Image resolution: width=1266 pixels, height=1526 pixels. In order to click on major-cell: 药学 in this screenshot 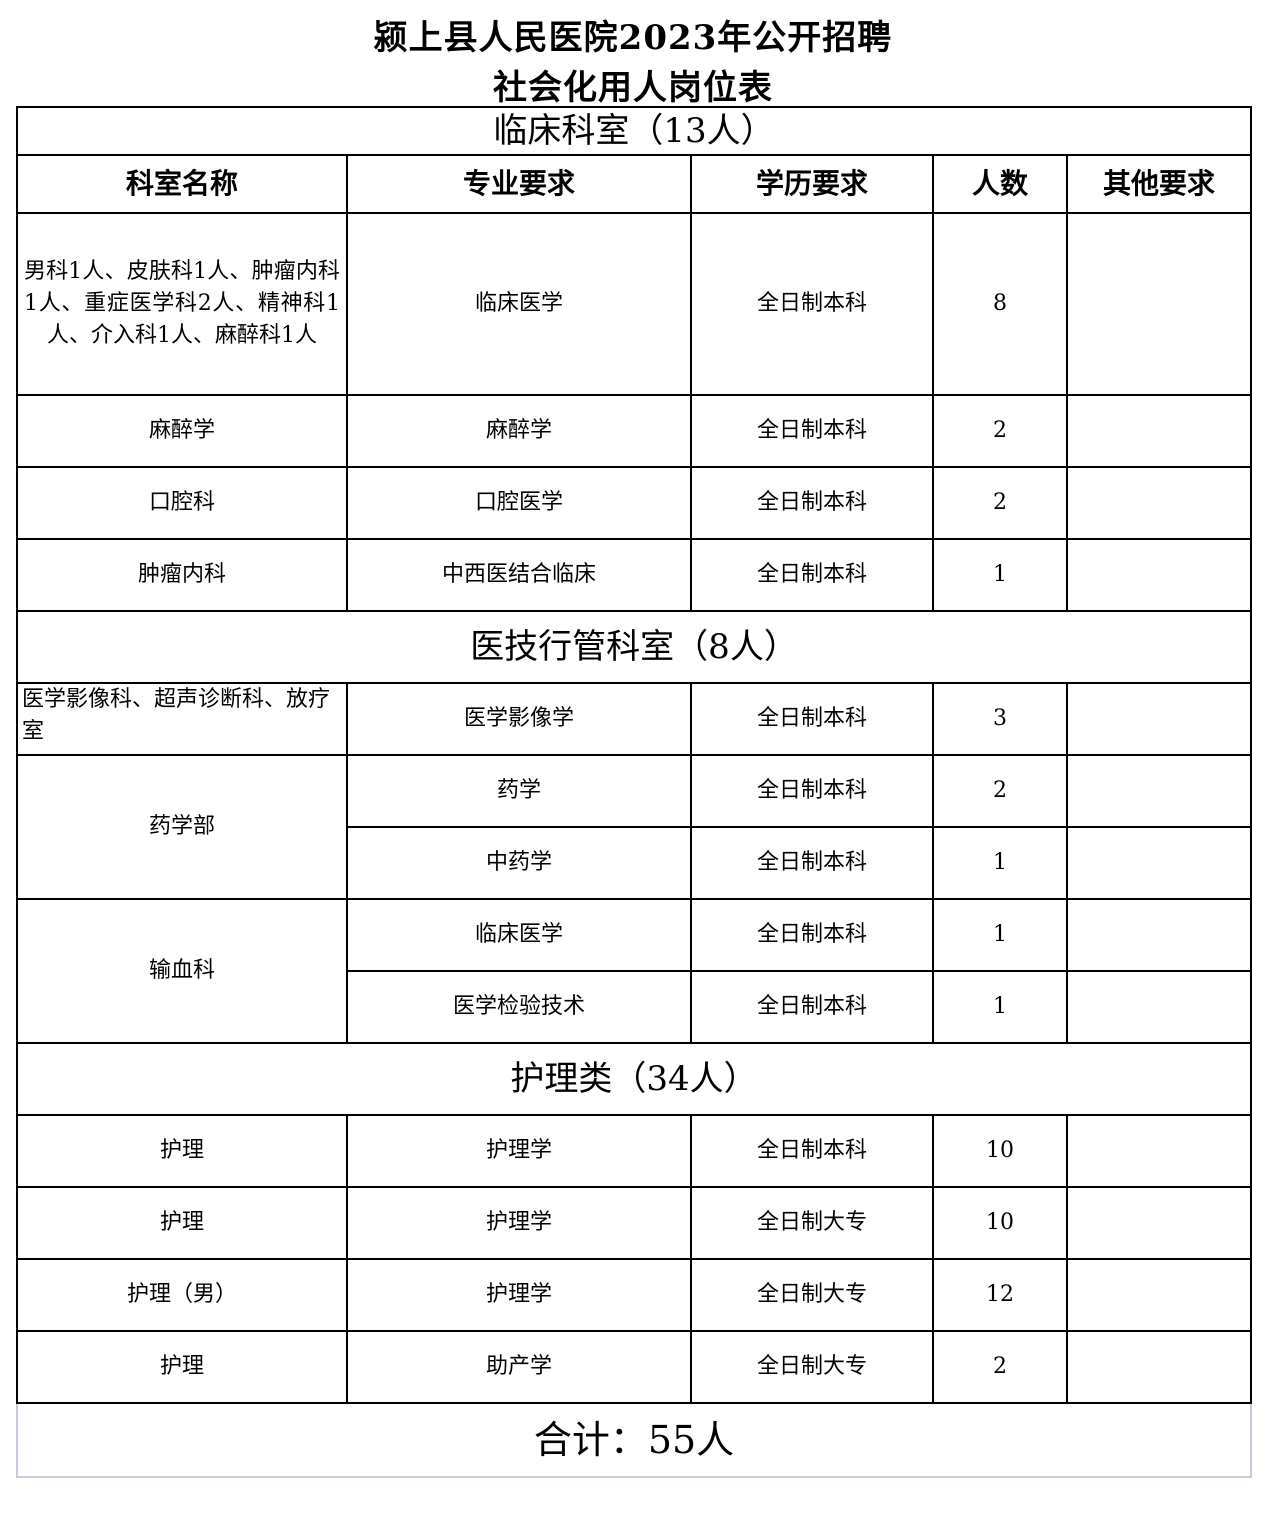, I will do `click(519, 791)`.